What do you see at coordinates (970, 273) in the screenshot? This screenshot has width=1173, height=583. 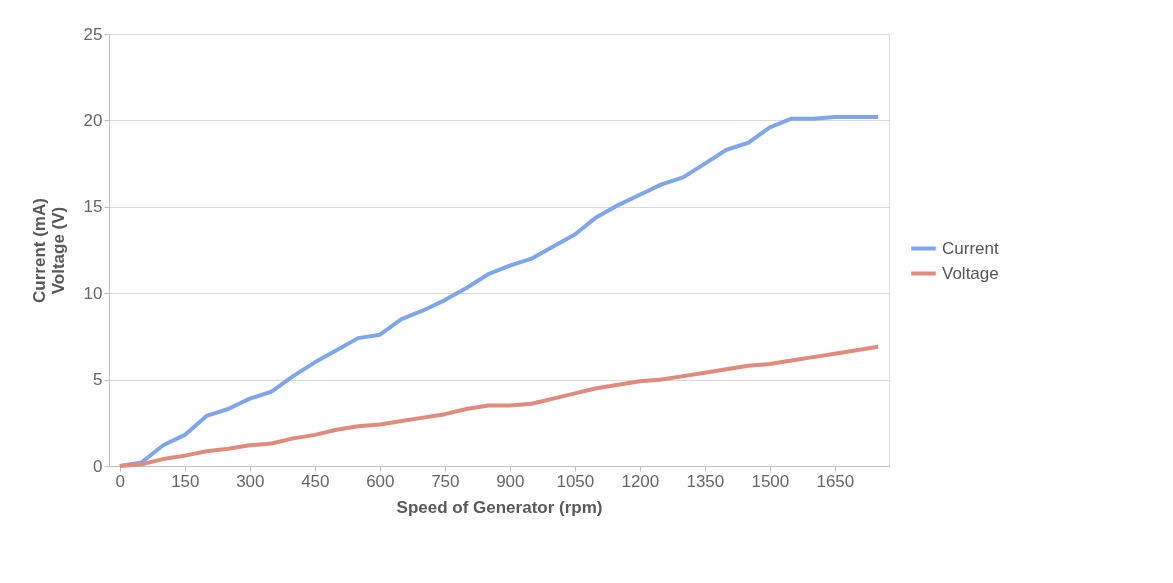 I see `legend-label: Voltage` at bounding box center [970, 273].